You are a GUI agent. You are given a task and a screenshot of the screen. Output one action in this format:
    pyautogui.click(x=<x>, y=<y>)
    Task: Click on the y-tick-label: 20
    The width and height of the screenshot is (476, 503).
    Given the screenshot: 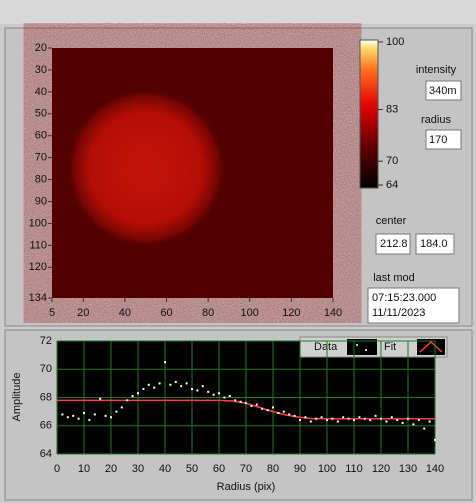 What is the action you would take?
    pyautogui.click(x=41, y=48)
    